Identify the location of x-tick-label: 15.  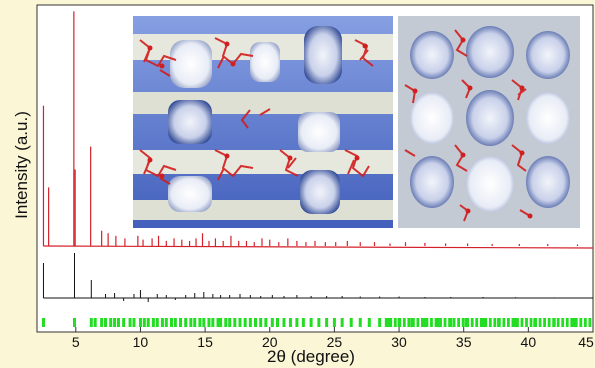
(205, 342).